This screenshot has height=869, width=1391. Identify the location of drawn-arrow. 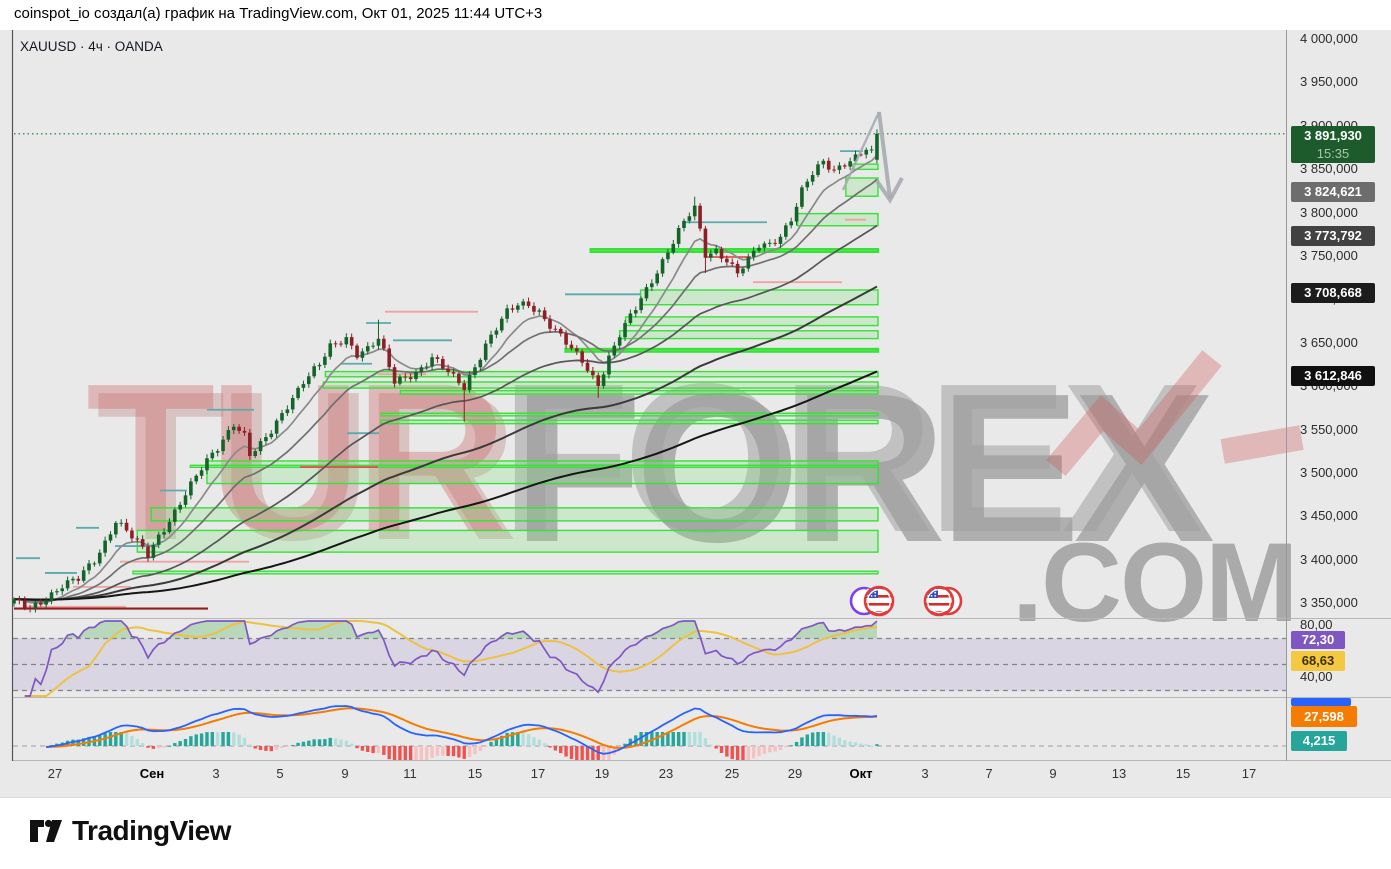
(872, 157).